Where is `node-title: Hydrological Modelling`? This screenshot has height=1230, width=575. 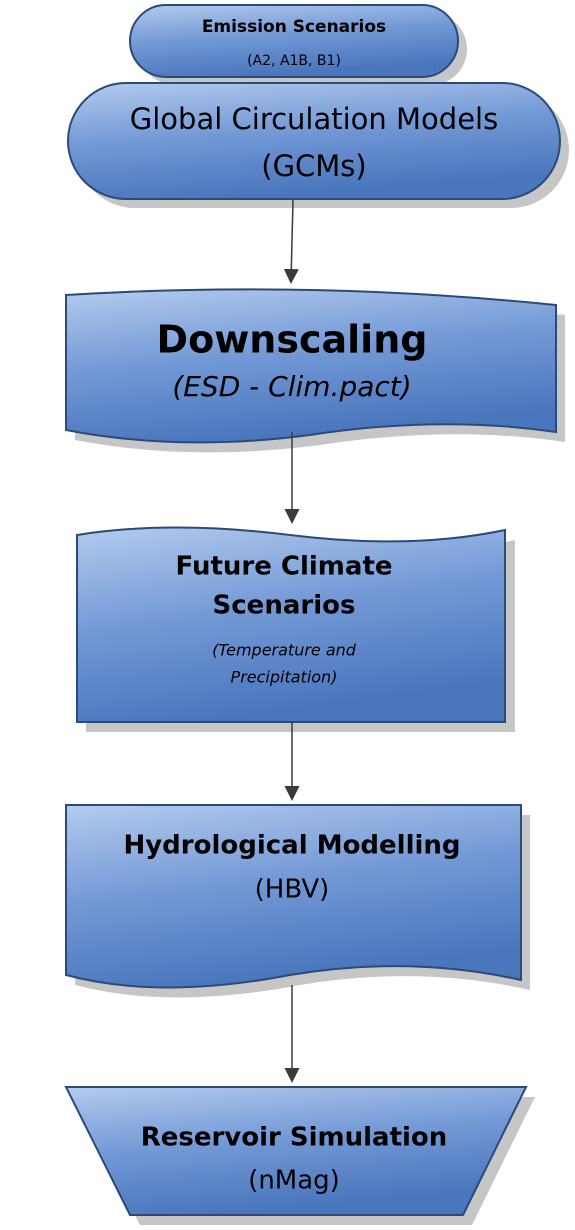
node-title: Hydrological Modelling is located at coordinates (291, 846).